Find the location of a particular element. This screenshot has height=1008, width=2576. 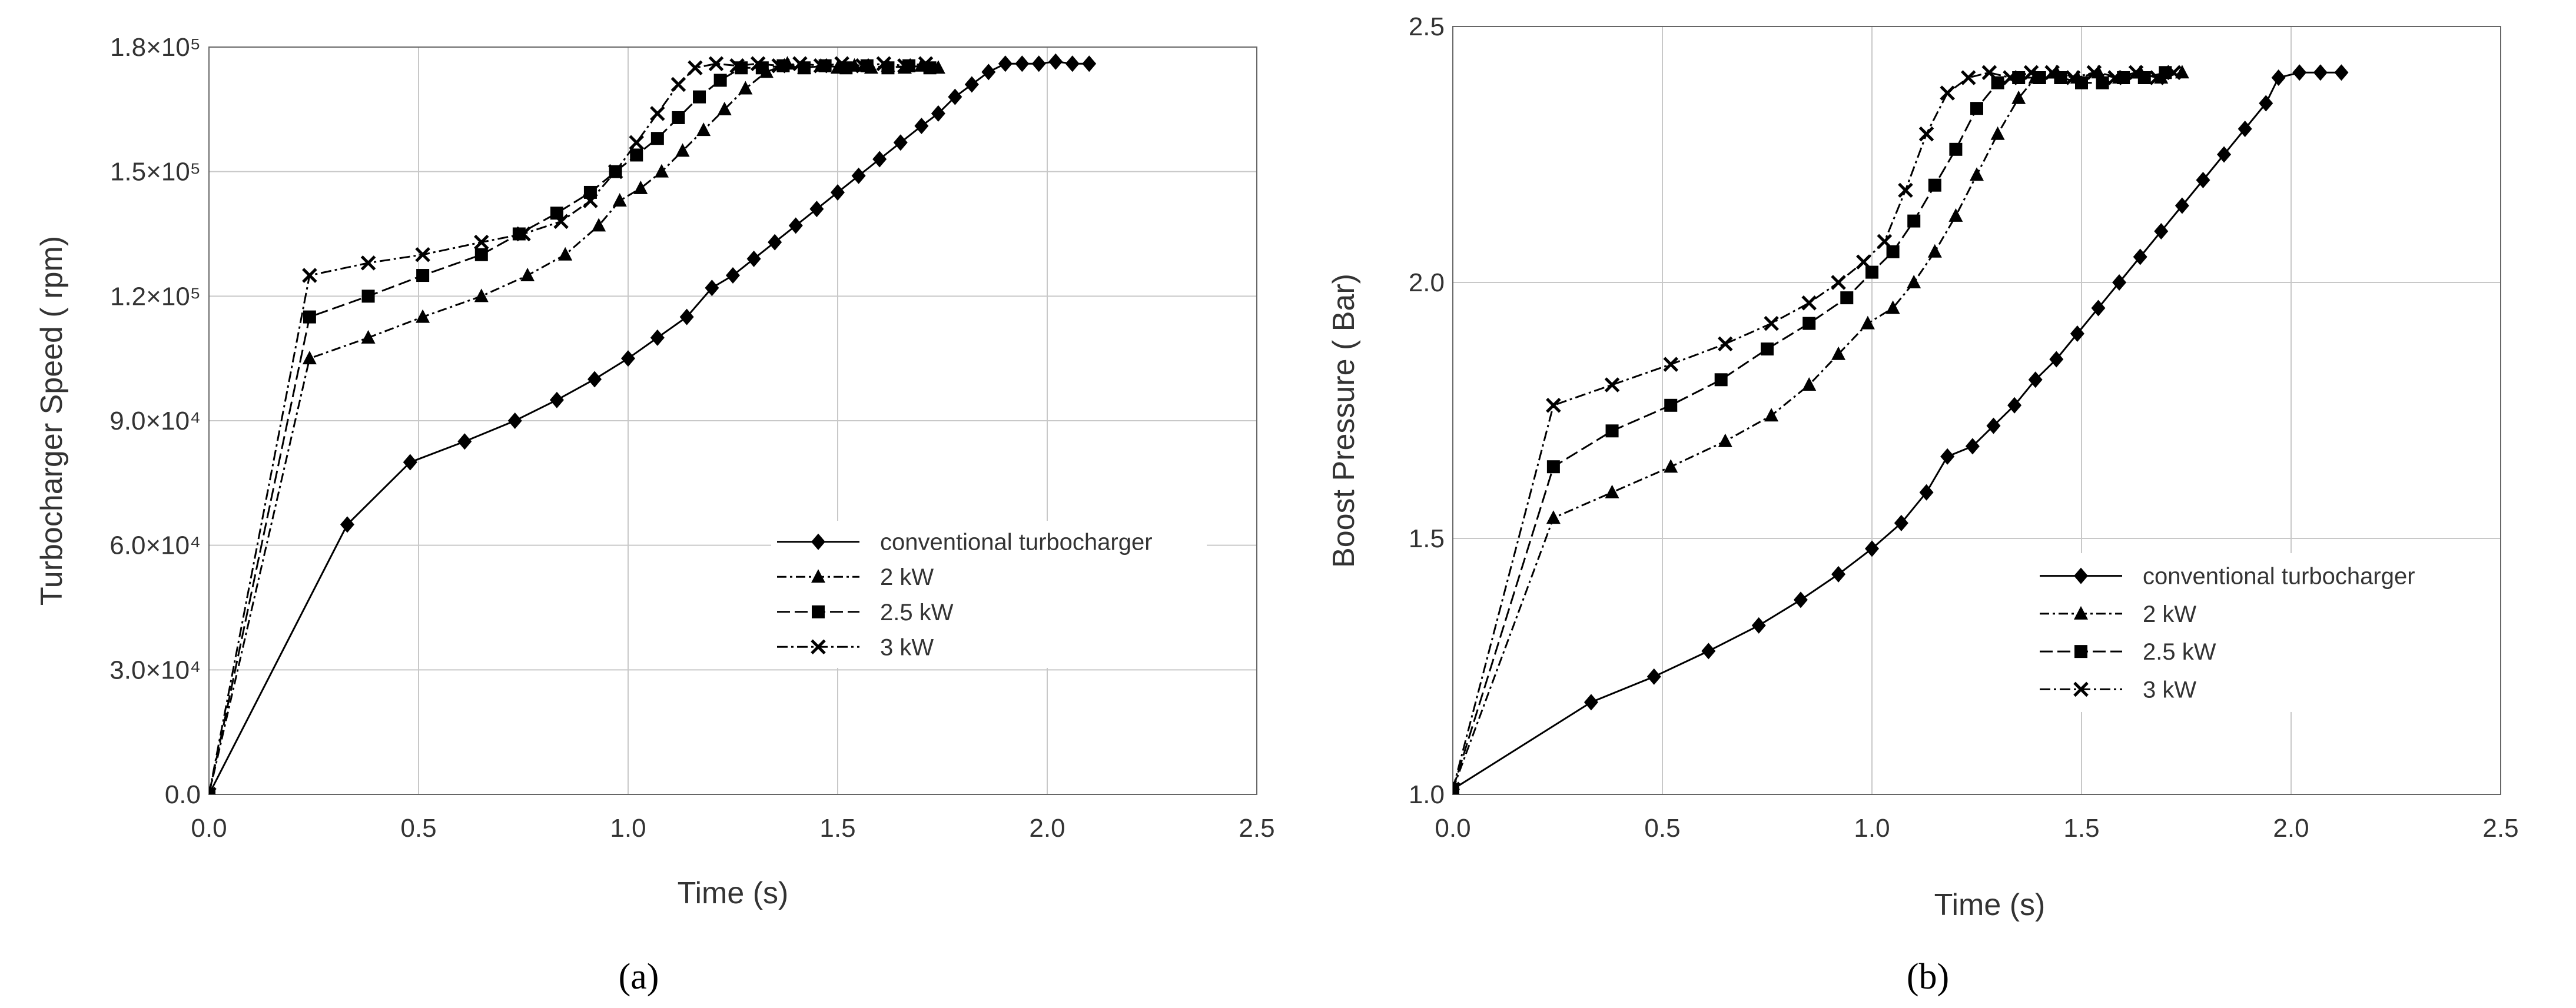

x-tick-label: 2.0 is located at coordinates (2291, 828).